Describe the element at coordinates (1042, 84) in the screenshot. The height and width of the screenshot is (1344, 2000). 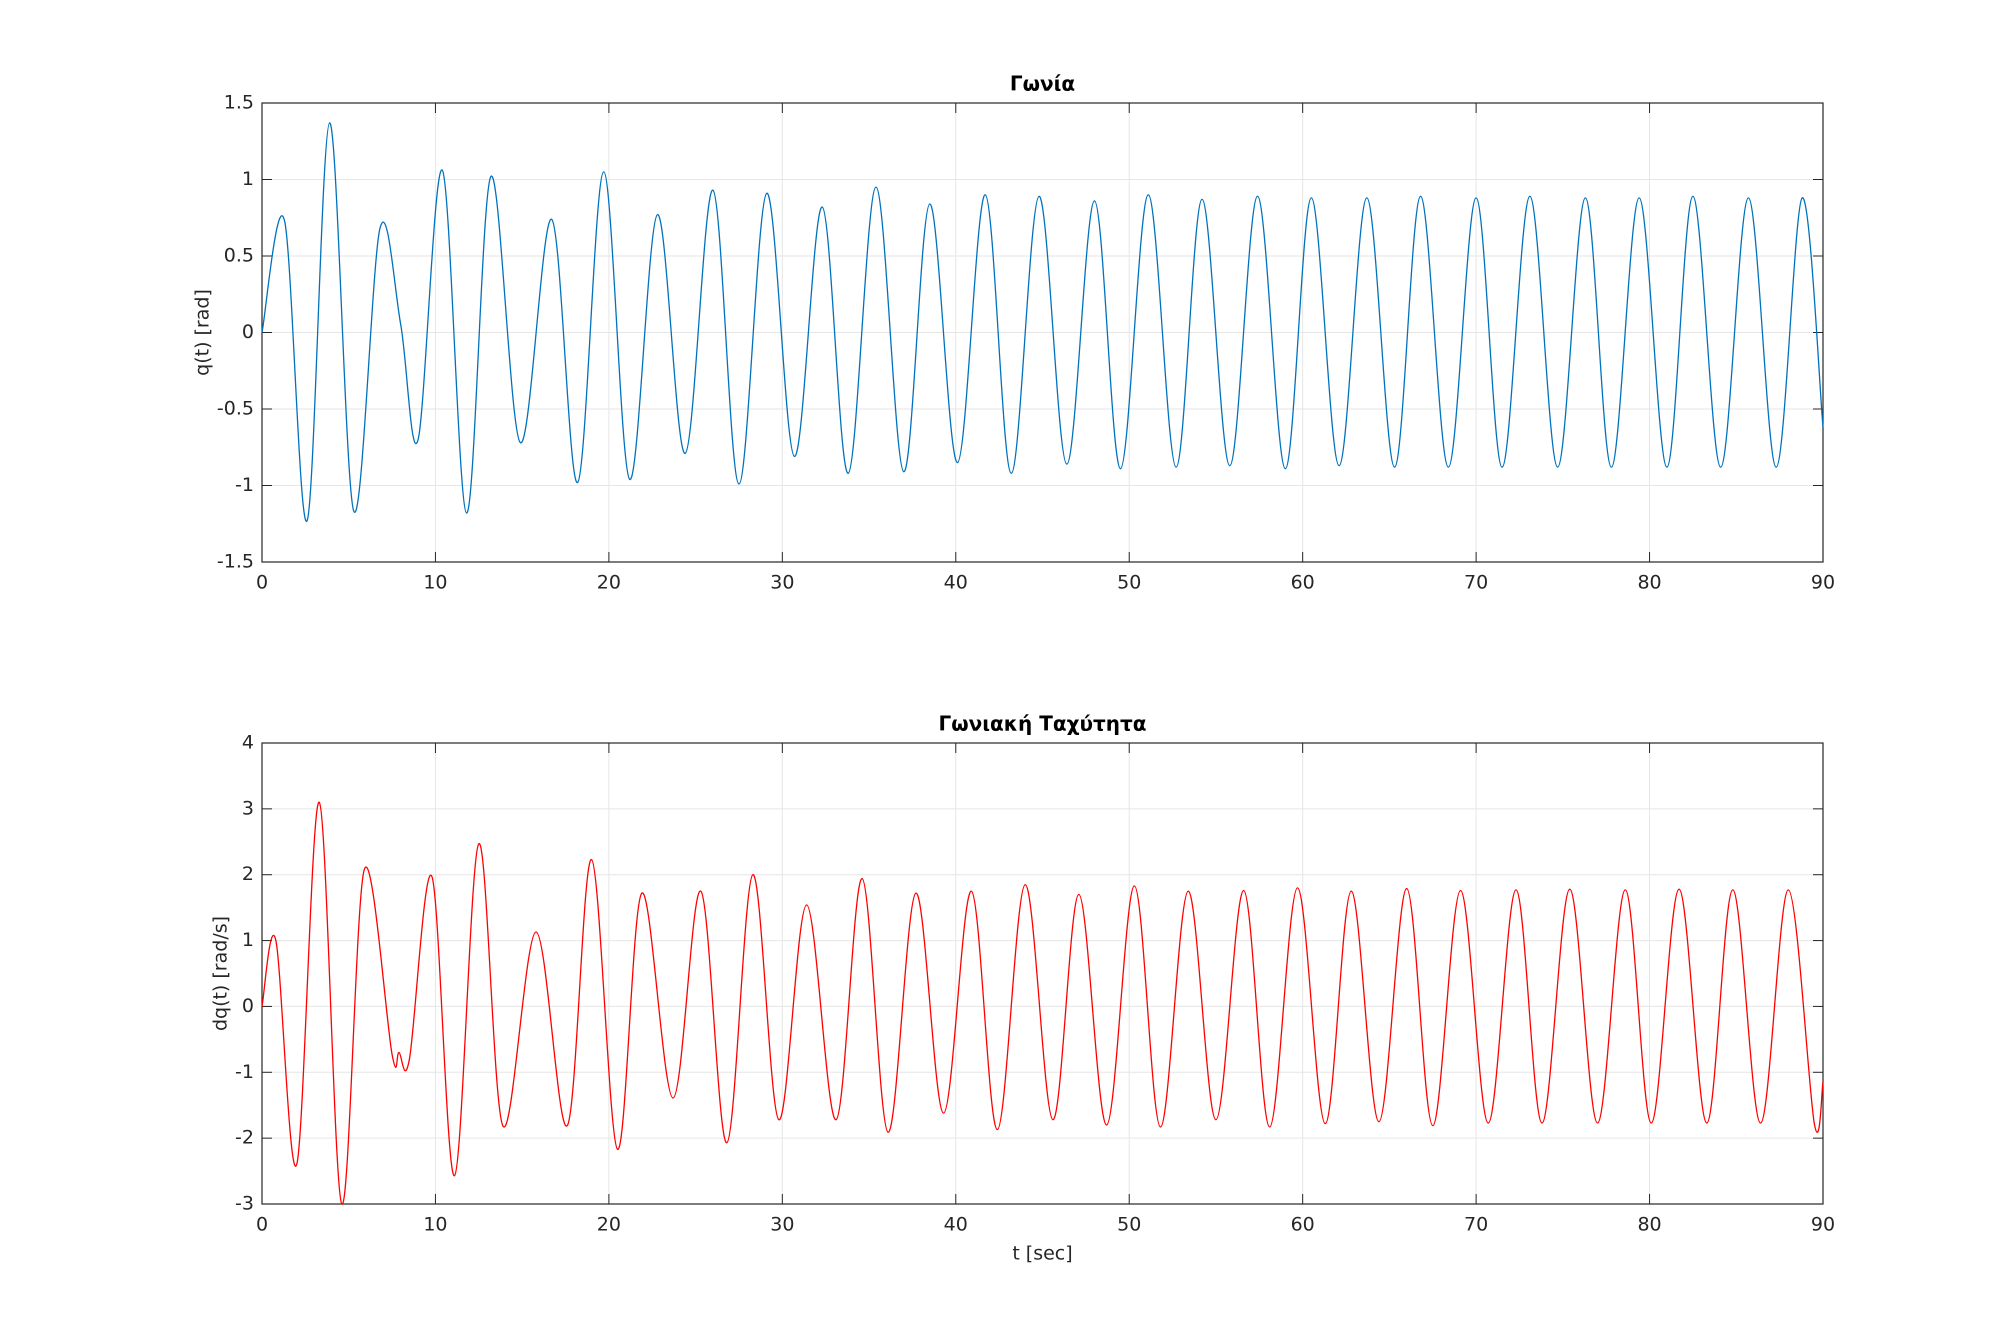
I see `chart-title: Γωνία` at that location.